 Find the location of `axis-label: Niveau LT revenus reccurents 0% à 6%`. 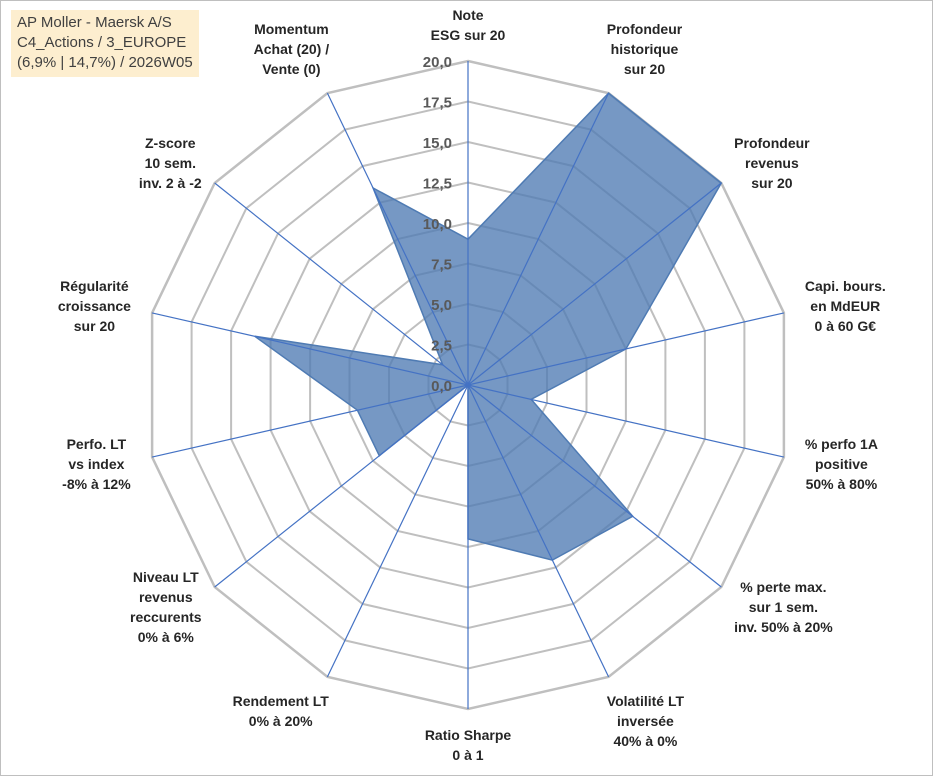

axis-label: Niveau LT revenus reccurents 0% à 6% is located at coordinates (166, 607).